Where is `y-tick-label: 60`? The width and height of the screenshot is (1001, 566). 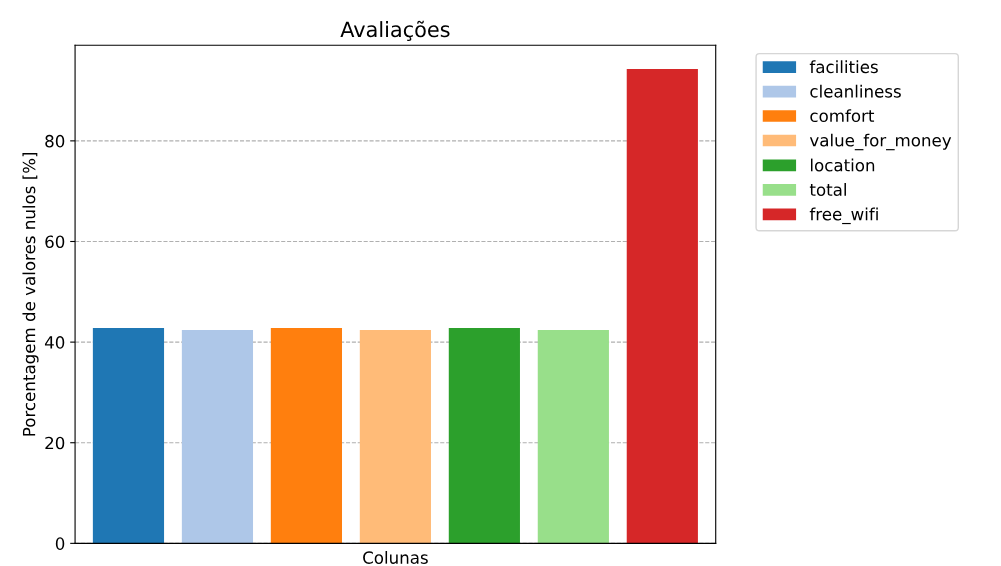 y-tick-label: 60 is located at coordinates (55, 242).